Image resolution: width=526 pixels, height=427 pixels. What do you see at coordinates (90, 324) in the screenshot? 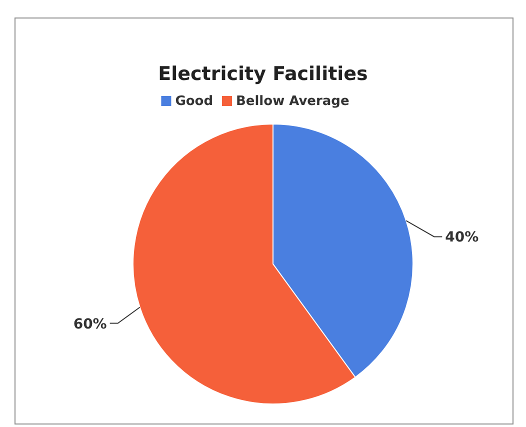
I see `data-label: 60%` at bounding box center [90, 324].